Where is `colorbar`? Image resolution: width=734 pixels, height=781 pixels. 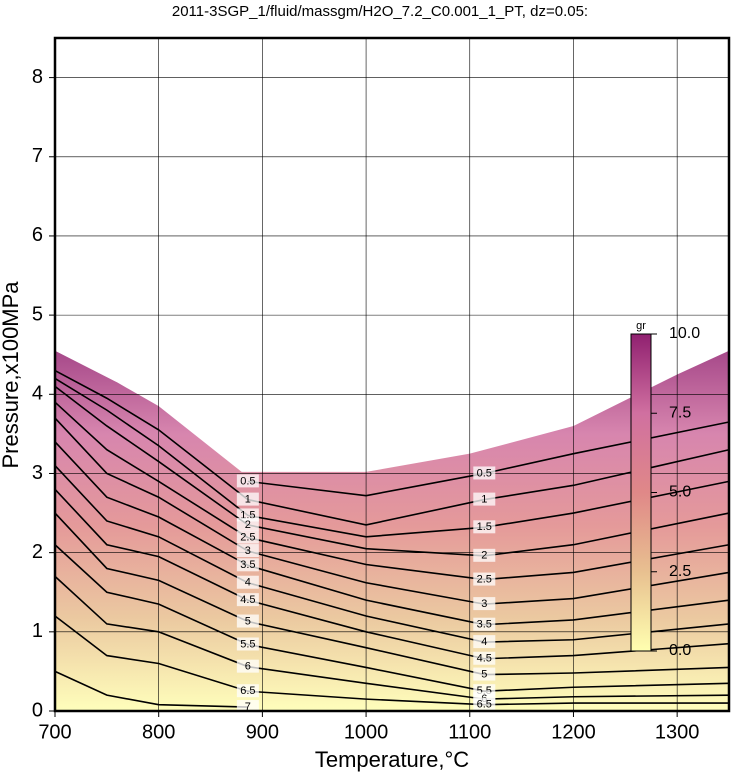
colorbar is located at coordinates (641, 492).